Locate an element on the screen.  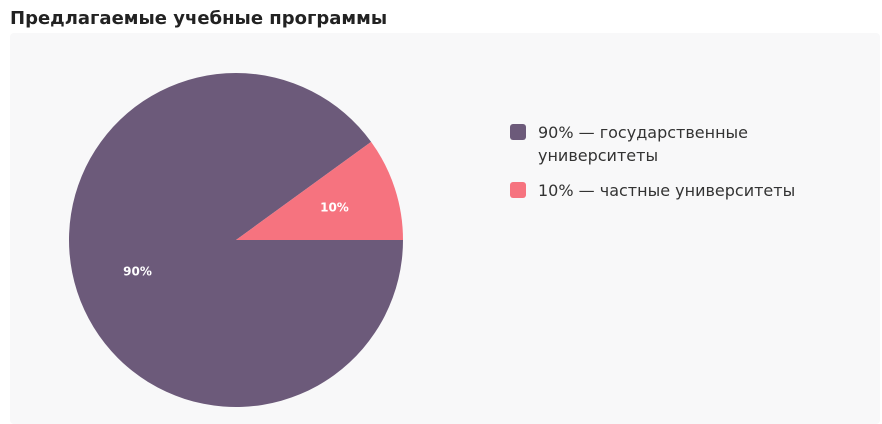
pie-label-private: 10% is located at coordinates (334, 208).